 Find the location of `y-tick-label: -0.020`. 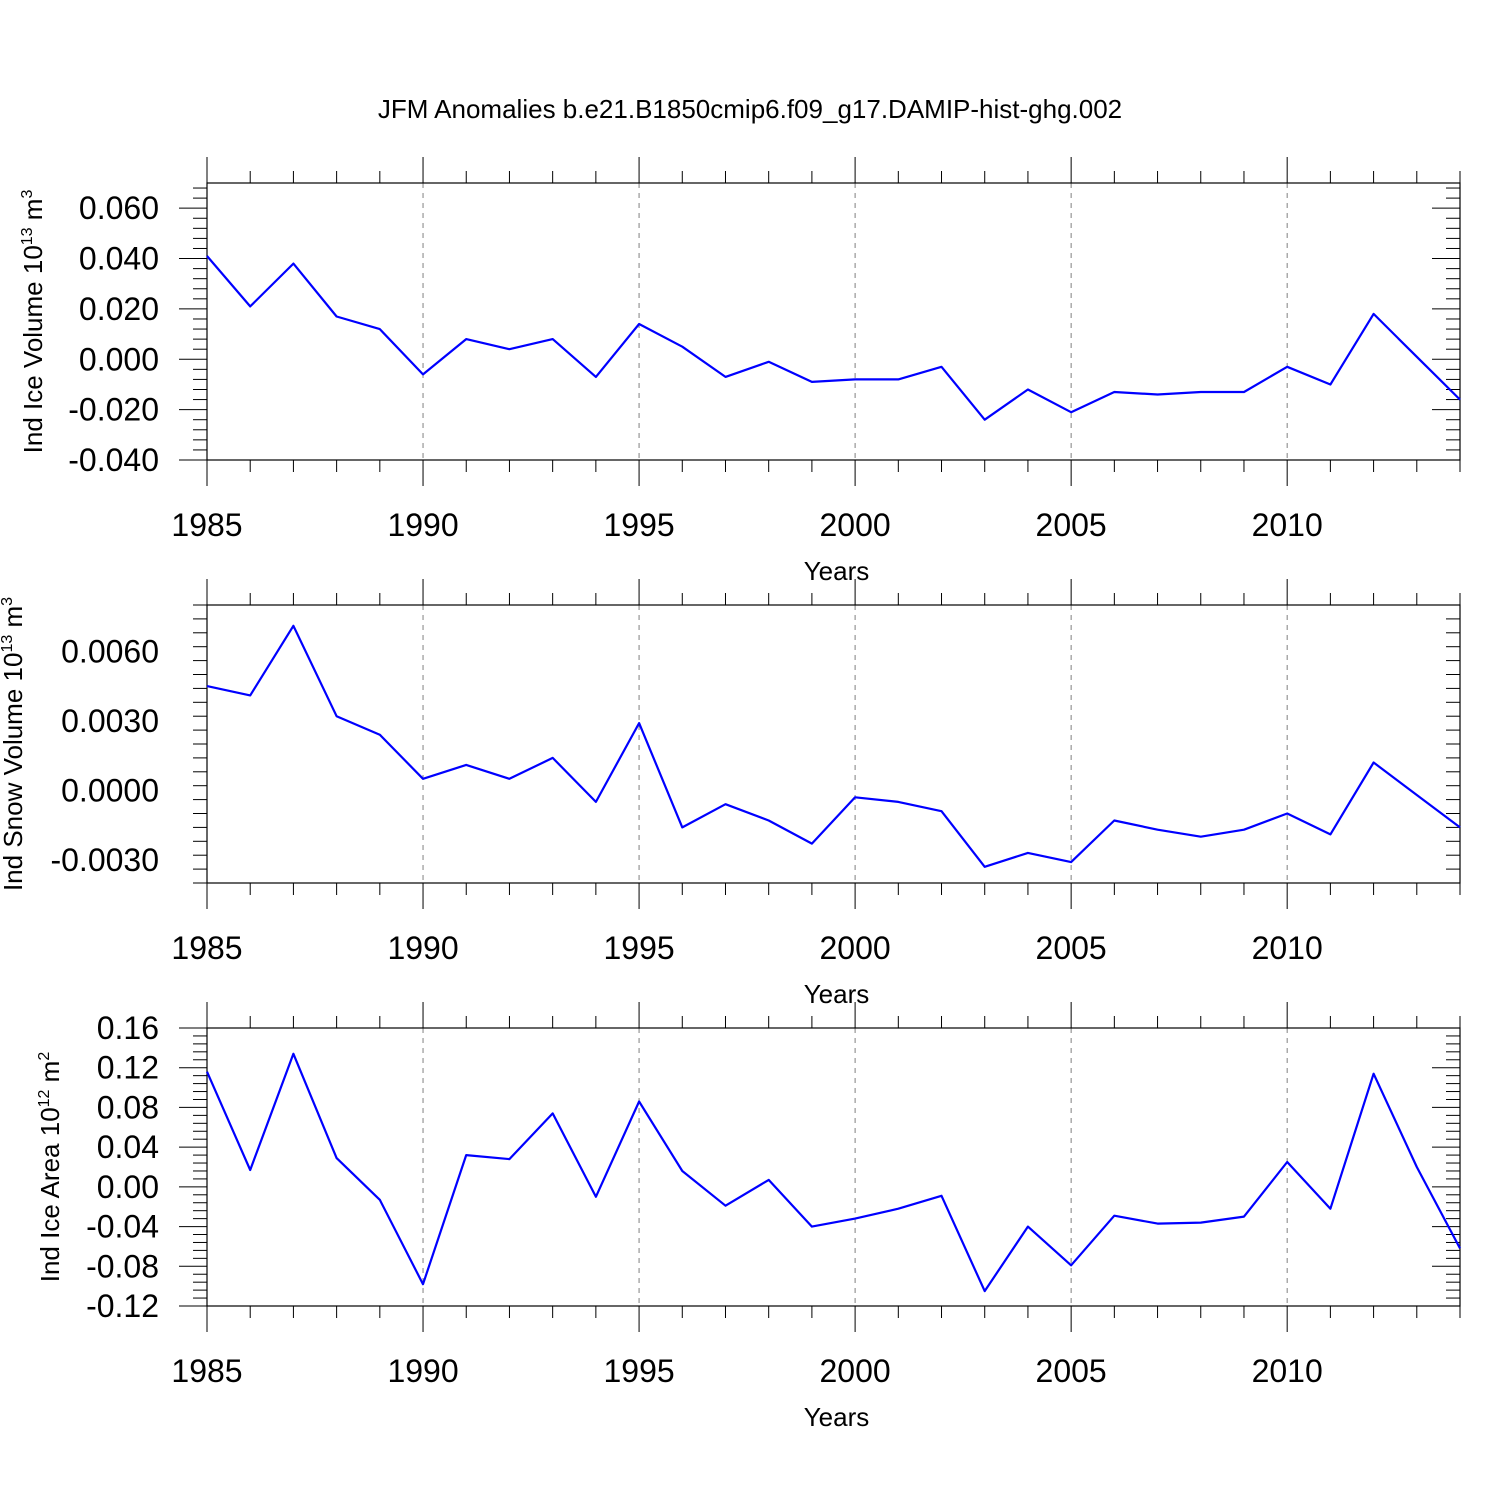

y-tick-label: -0.020 is located at coordinates (113, 410).